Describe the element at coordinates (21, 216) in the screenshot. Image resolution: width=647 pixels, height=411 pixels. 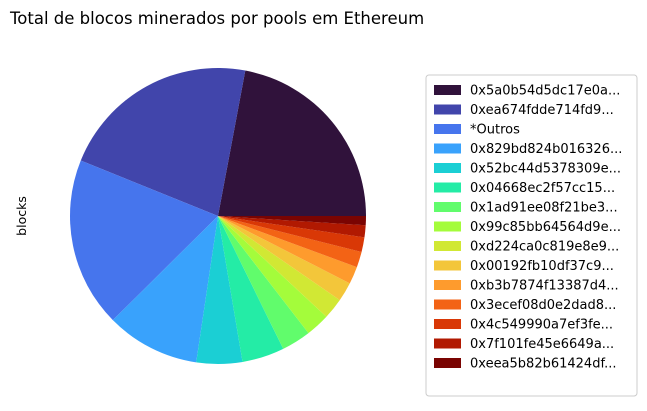
I see `y-axis-label: blocks` at that location.